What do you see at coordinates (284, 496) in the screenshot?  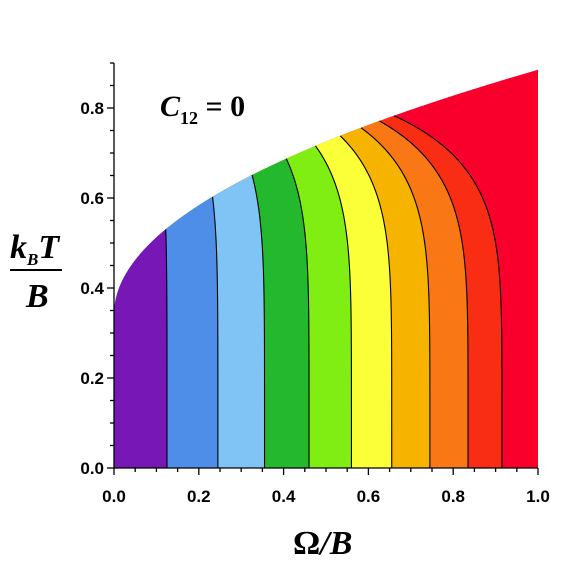 I see `x-tick-label: 0.4` at bounding box center [284, 496].